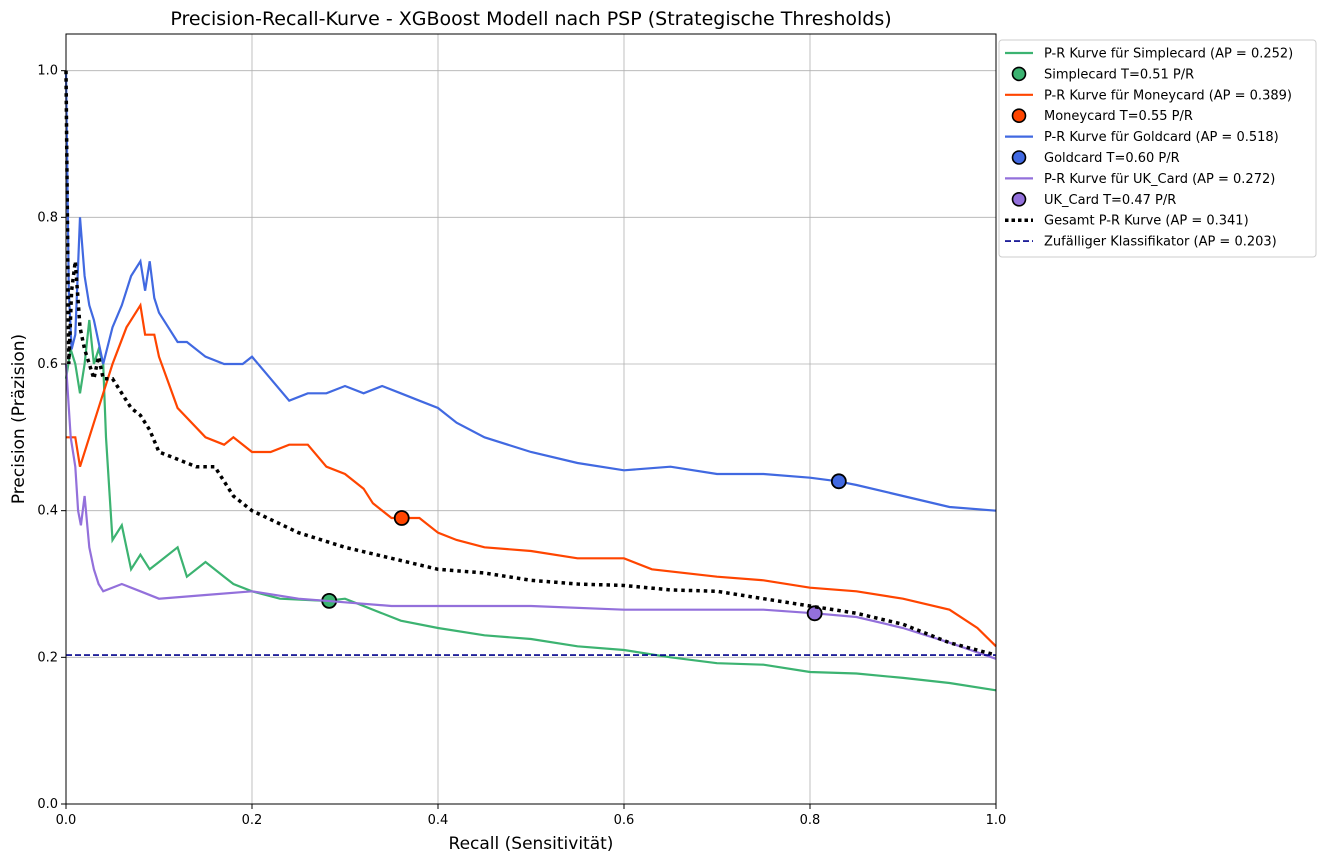  I want to click on x-tick-label: 0.2, so click(252, 820).